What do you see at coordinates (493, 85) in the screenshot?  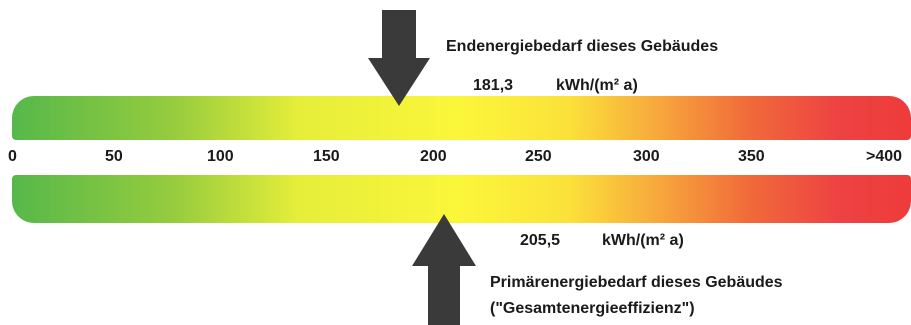 I see `end-energy-value: 181,3` at bounding box center [493, 85].